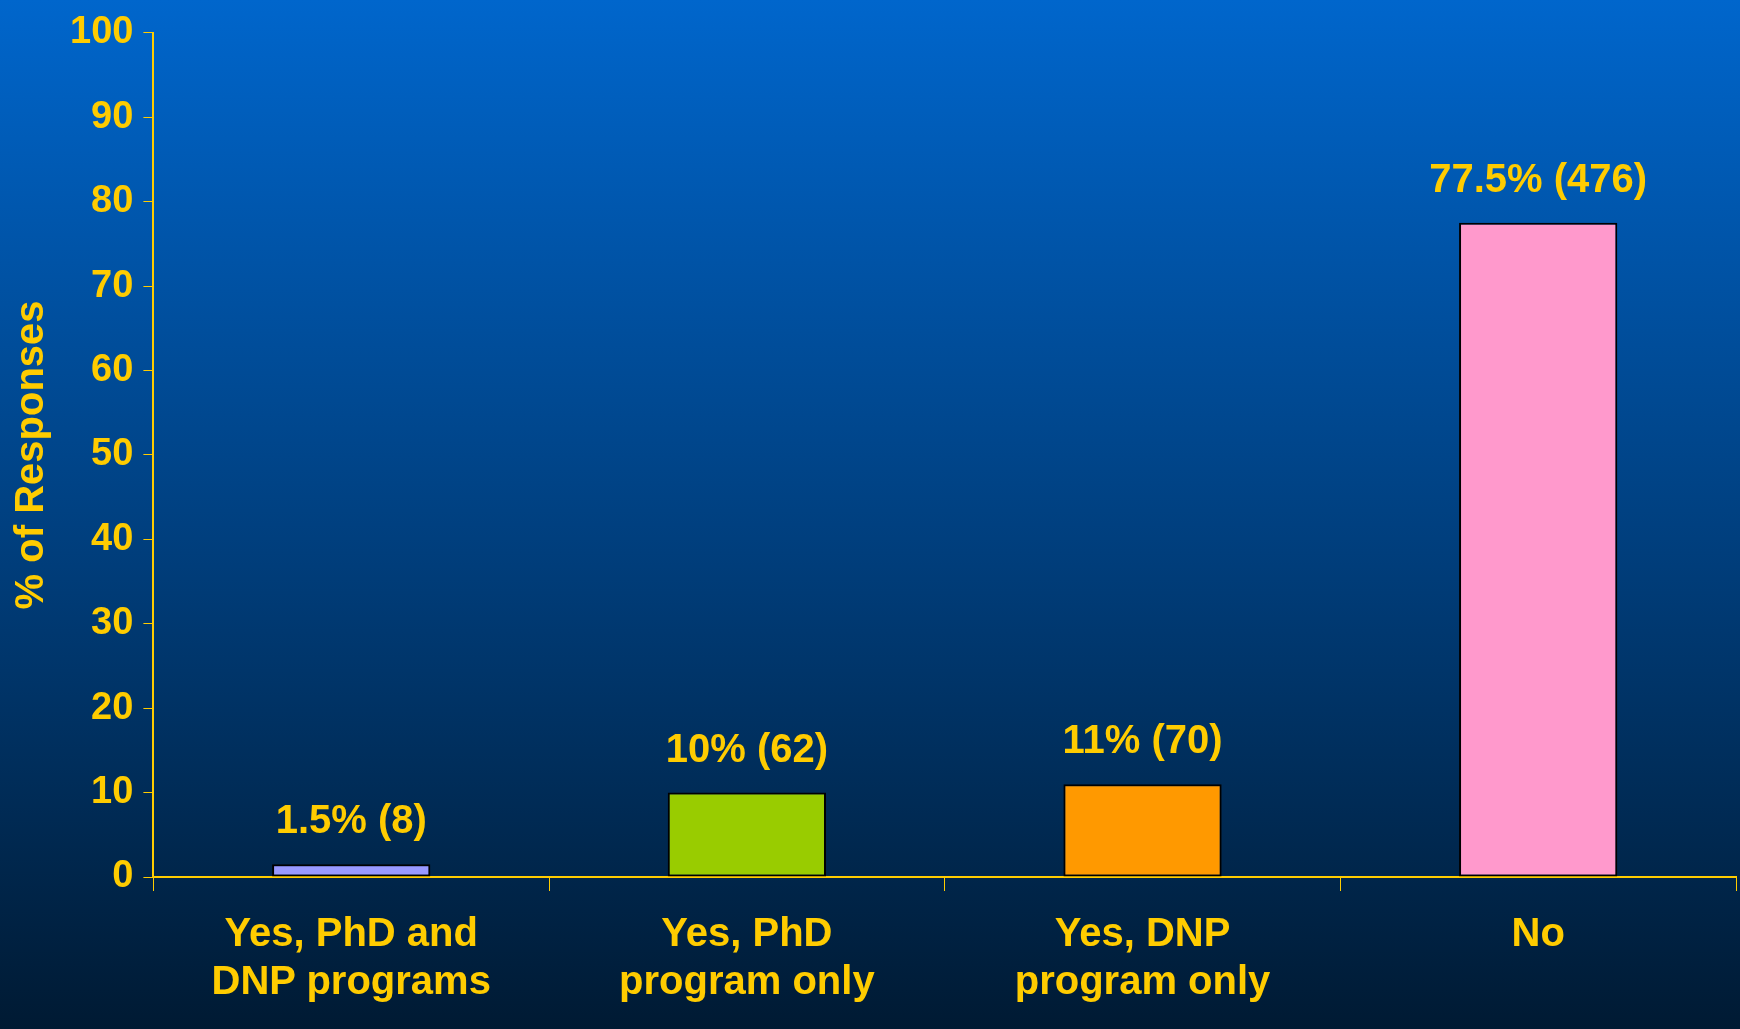 The width and height of the screenshot is (1740, 1029). Describe the element at coordinates (112, 452) in the screenshot. I see `y-tick-label: 50` at that location.